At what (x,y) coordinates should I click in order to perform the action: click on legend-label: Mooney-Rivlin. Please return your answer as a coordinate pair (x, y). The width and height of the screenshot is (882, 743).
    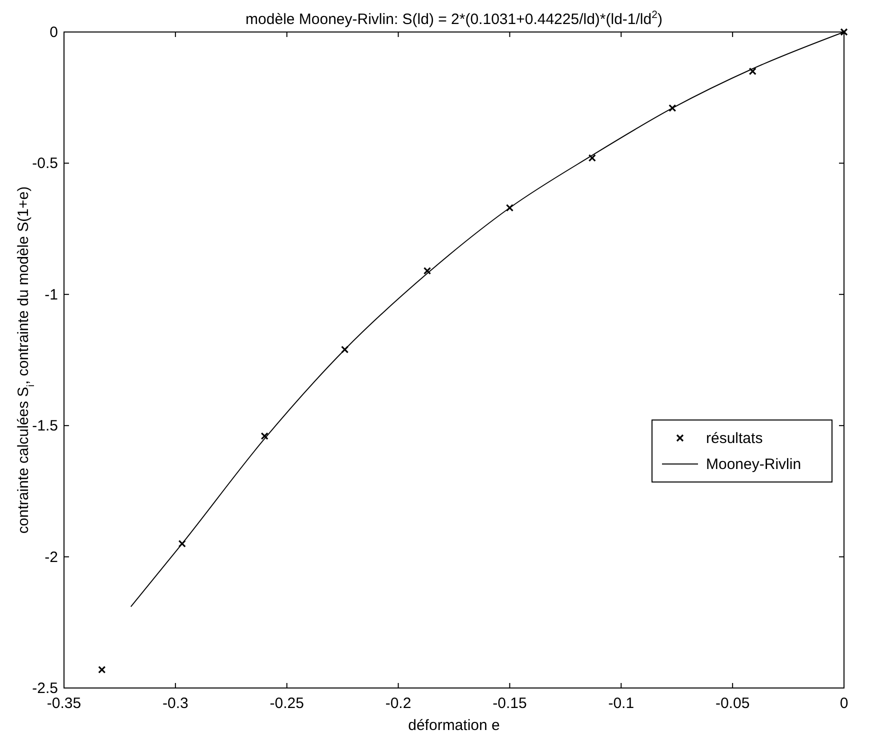
    Looking at the image, I should click on (754, 464).